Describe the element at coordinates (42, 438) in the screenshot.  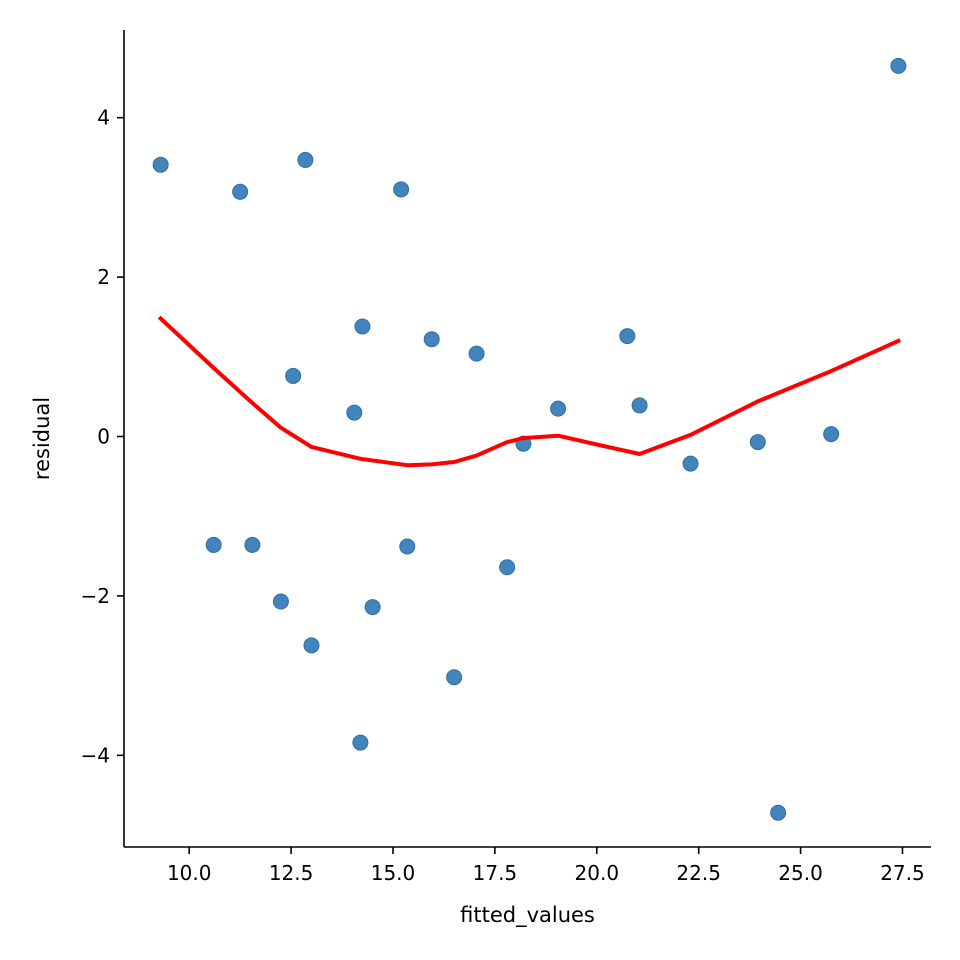
I see `y-axis-label: residual` at that location.